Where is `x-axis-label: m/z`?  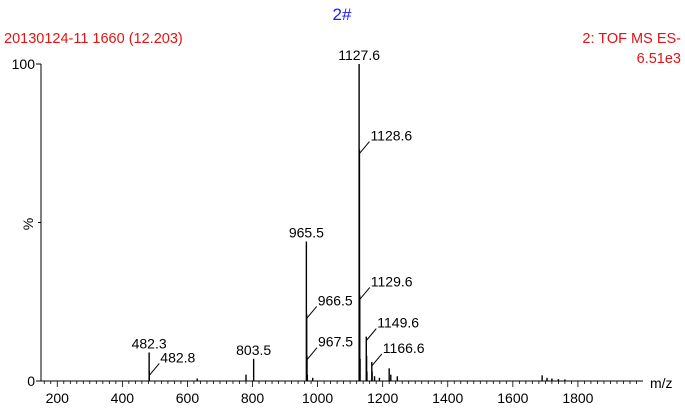
x-axis-label: m/z is located at coordinates (661, 383).